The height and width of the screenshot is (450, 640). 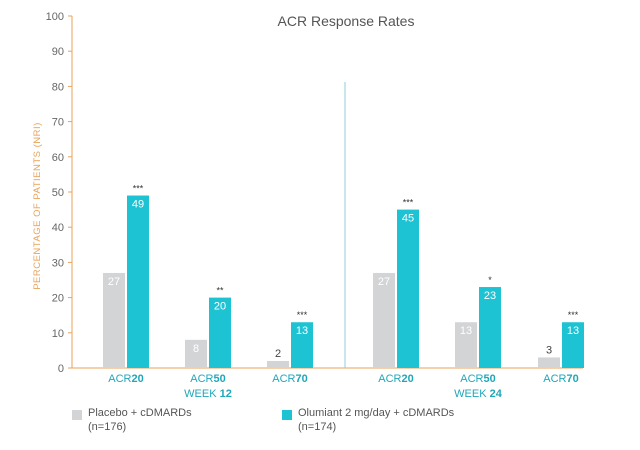 What do you see at coordinates (490, 296) in the screenshot?
I see `label-olumiant-w24-acr50: 23` at bounding box center [490, 296].